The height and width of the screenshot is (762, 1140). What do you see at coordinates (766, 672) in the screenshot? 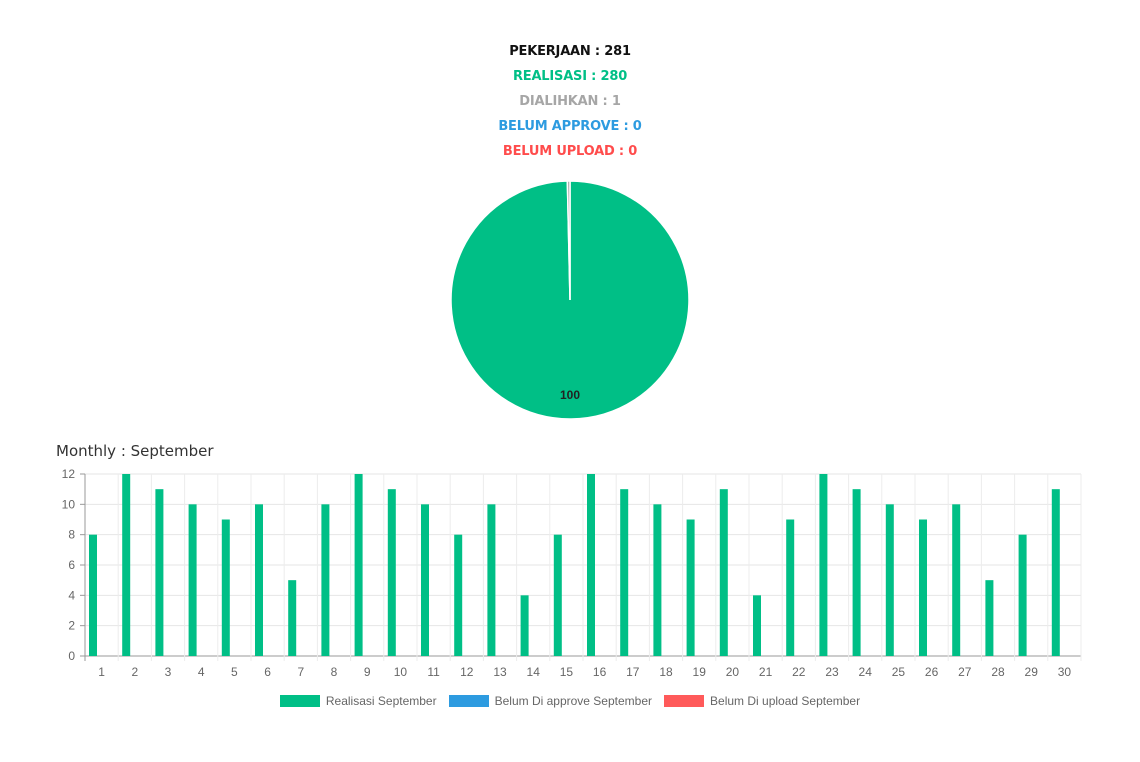
I see `x-tick-label: 21` at bounding box center [766, 672].